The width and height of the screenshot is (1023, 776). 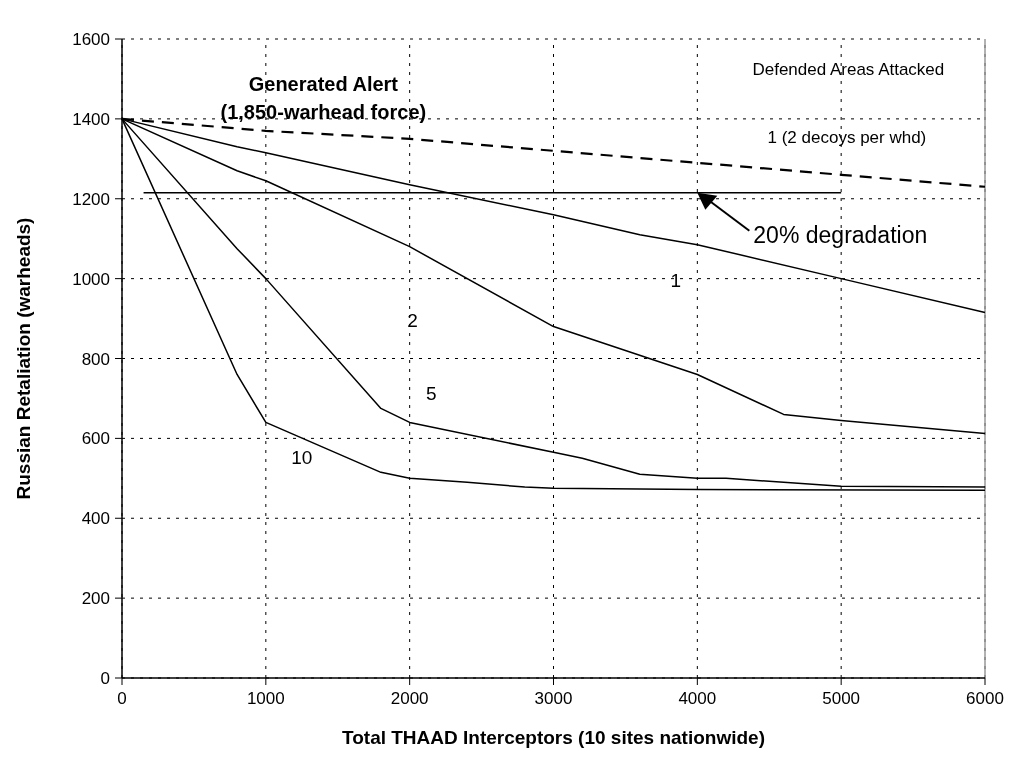 What do you see at coordinates (302, 458) in the screenshot?
I see `series-label: 10` at bounding box center [302, 458].